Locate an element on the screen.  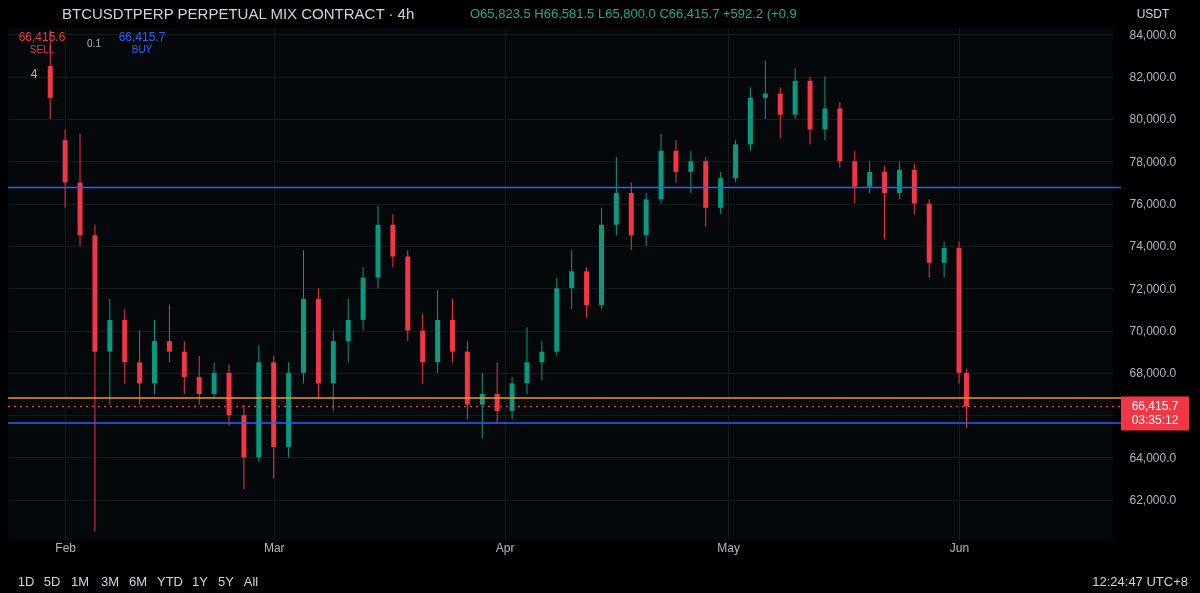
text: 1M is located at coordinates (80, 581).